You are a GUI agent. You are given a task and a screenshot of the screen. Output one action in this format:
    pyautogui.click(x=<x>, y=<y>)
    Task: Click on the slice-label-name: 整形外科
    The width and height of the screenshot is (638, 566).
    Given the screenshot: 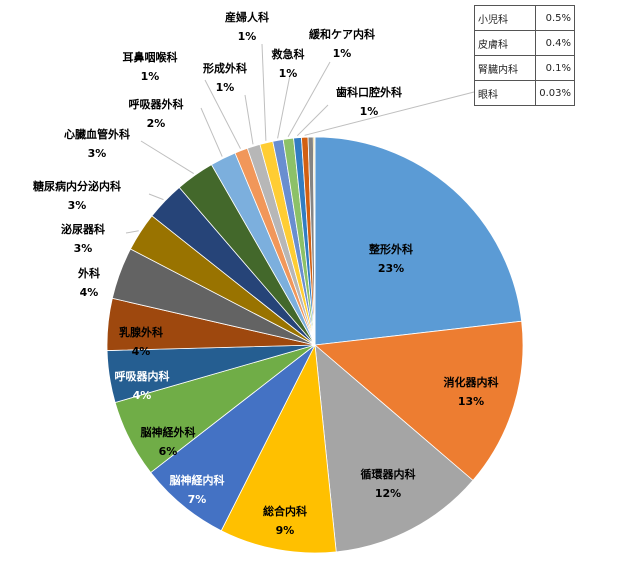 What is the action you would take?
    pyautogui.click(x=390, y=249)
    